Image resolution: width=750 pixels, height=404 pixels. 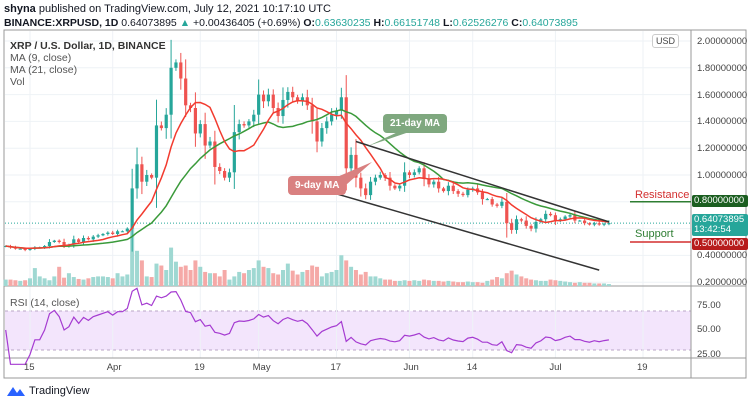 I want to click on tradingview-logo: TradingView, so click(x=48, y=391).